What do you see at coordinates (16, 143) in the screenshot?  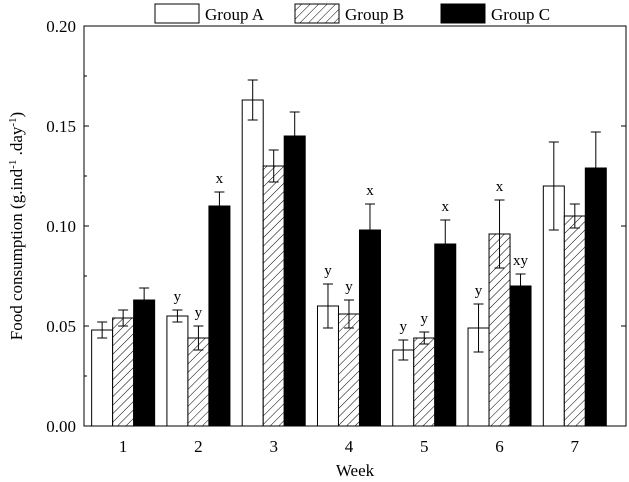 I see `y-axis-title-part2: .day` at bounding box center [16, 143].